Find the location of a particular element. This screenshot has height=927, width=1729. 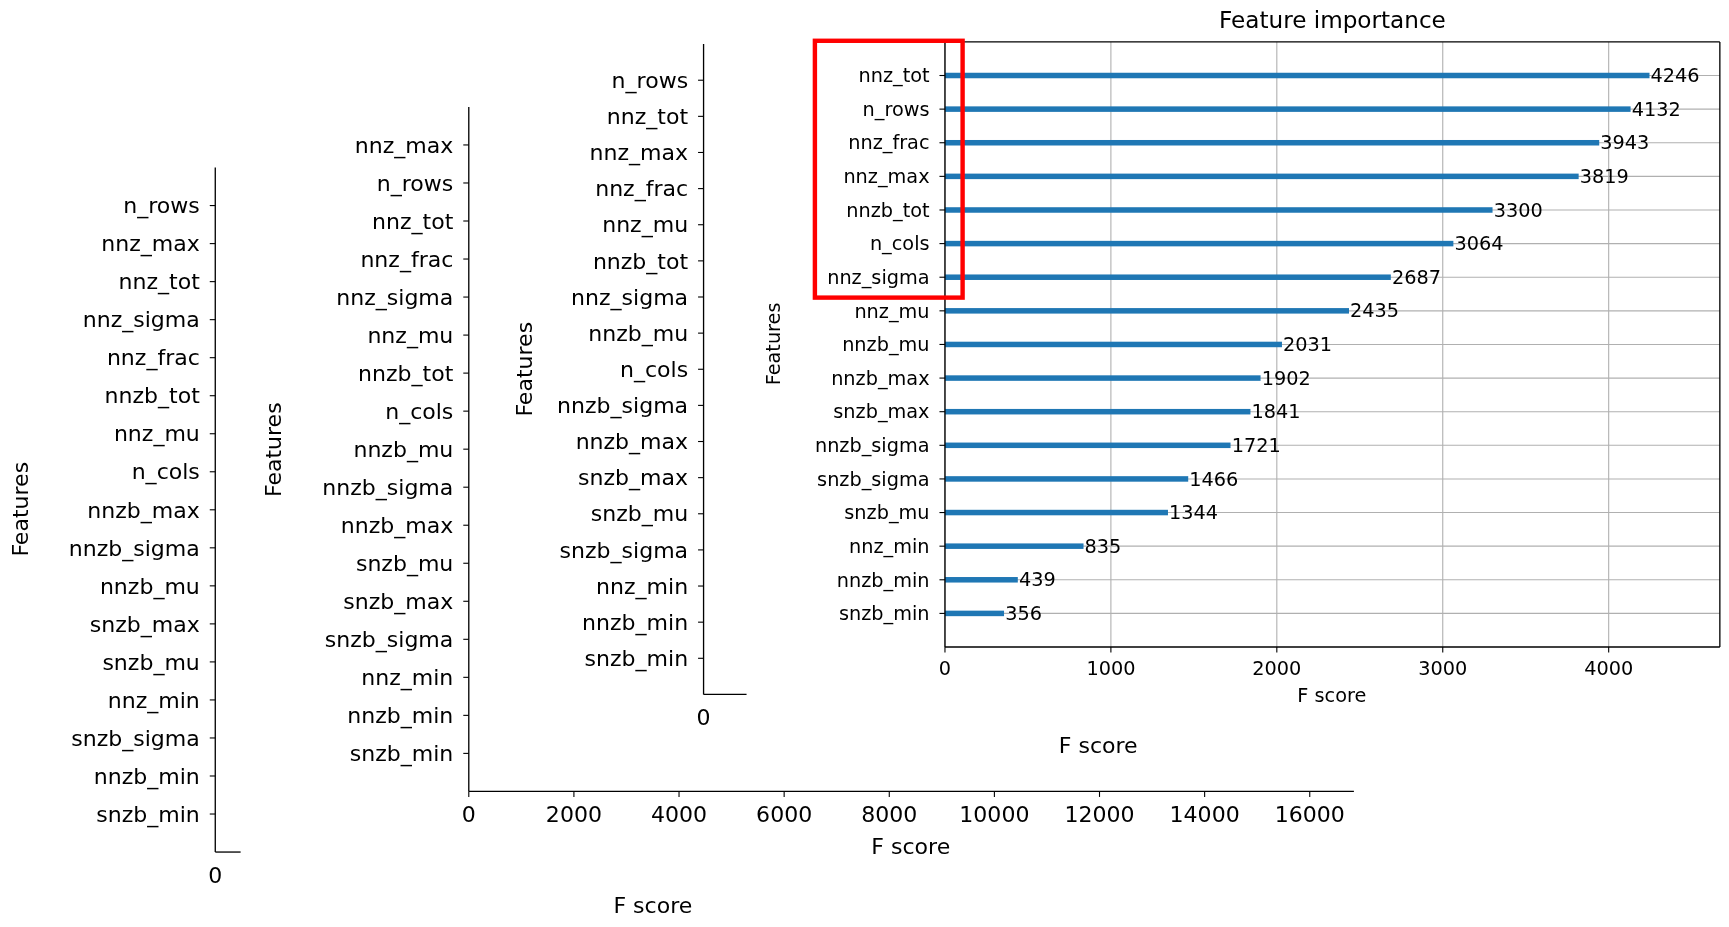

text: F score is located at coordinates (1098, 745).